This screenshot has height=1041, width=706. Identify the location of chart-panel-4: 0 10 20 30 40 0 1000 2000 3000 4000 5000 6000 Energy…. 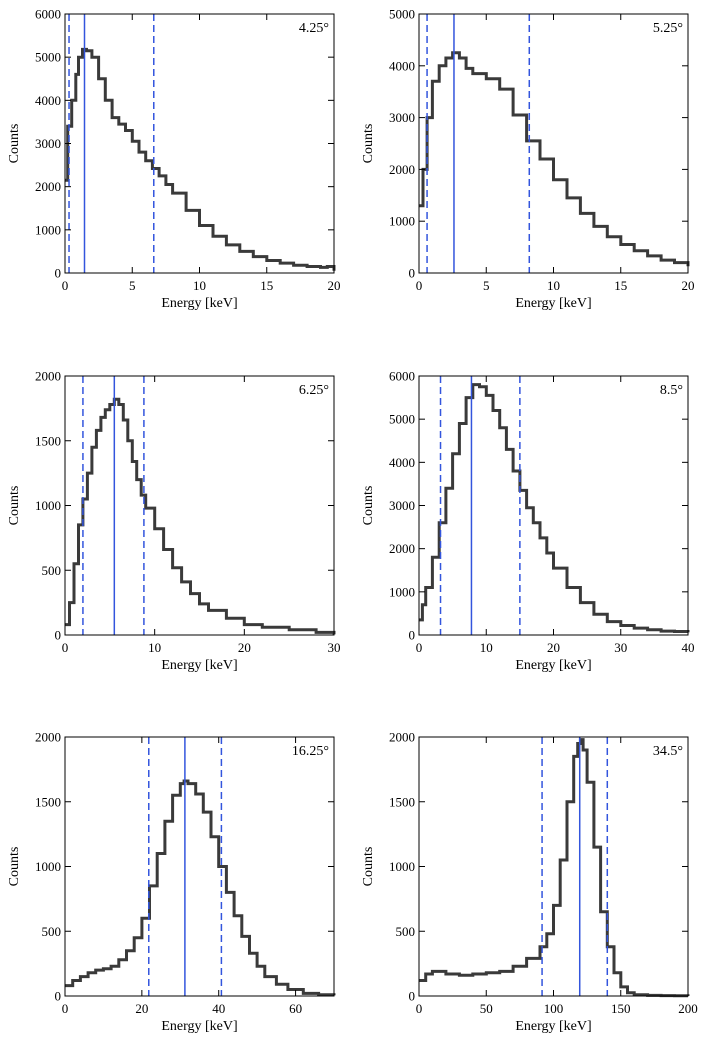
(528, 521).